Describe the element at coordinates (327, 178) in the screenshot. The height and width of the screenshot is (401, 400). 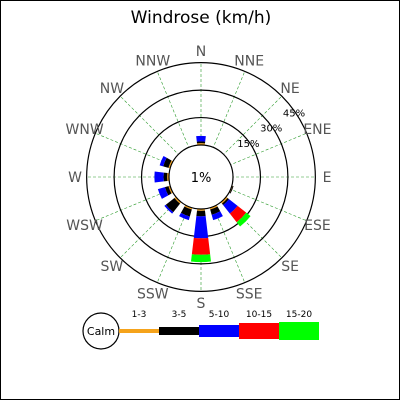
I see `direction-label-e: E` at that location.